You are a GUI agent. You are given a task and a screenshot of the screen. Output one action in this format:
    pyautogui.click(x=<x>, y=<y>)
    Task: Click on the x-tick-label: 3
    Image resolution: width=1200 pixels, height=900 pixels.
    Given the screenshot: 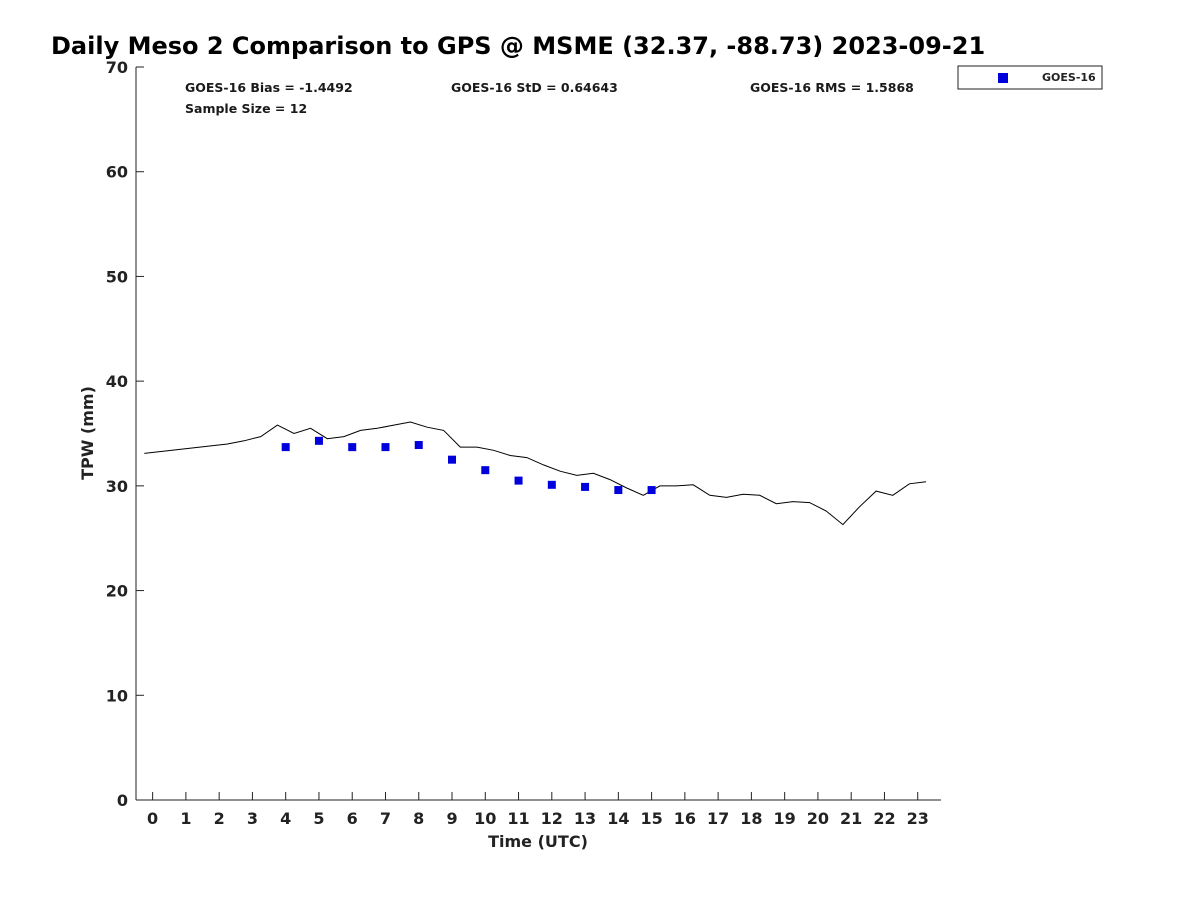 What is the action you would take?
    pyautogui.click(x=252, y=818)
    